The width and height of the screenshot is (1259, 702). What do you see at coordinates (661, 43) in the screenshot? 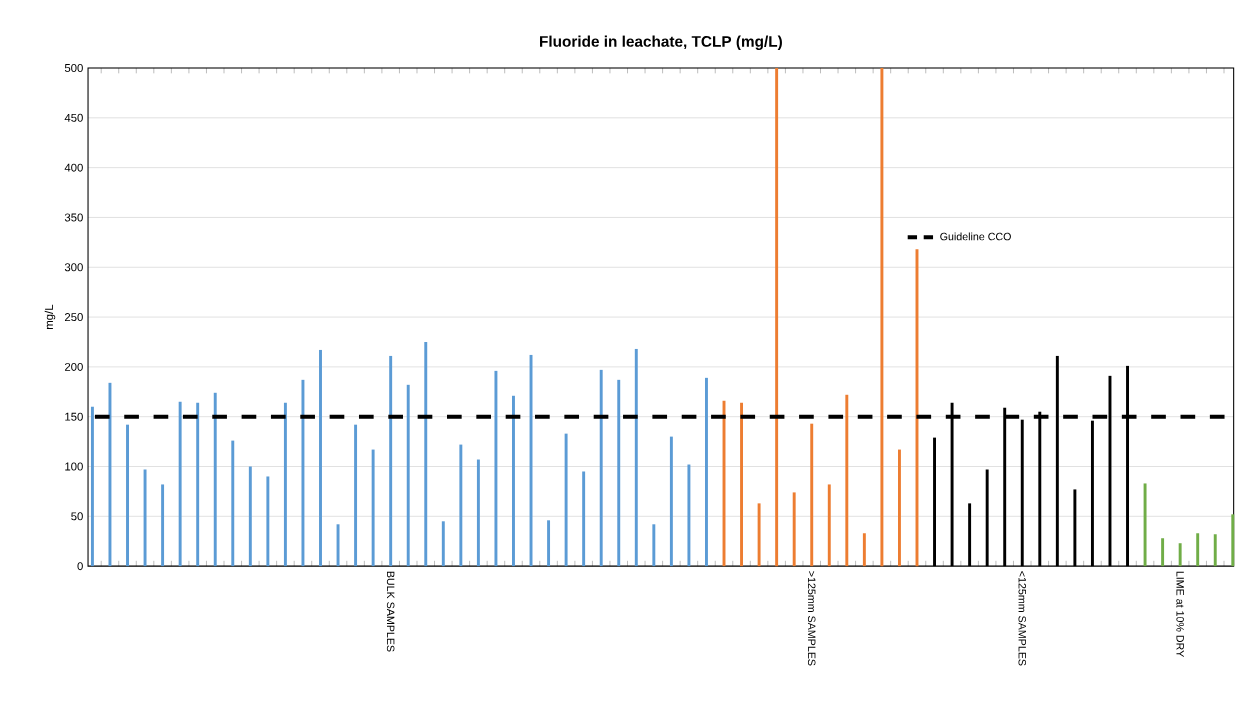
I see `chart-title: Fluoride in leachate, TCLP (mg/L)` at bounding box center [661, 43].